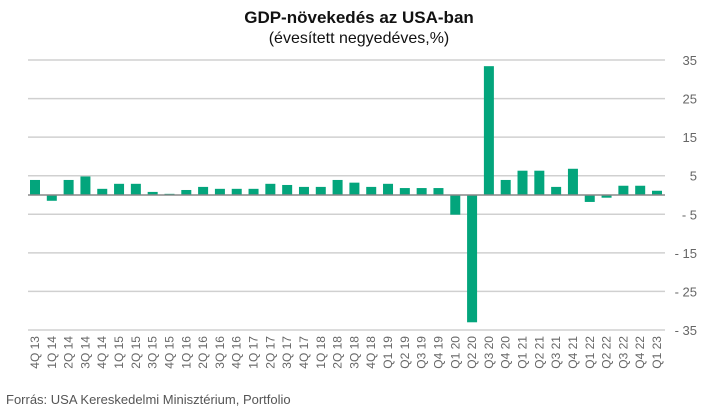  Describe the element at coordinates (102, 352) in the screenshot. I see `x-tick-label: 4Q 14` at that location.